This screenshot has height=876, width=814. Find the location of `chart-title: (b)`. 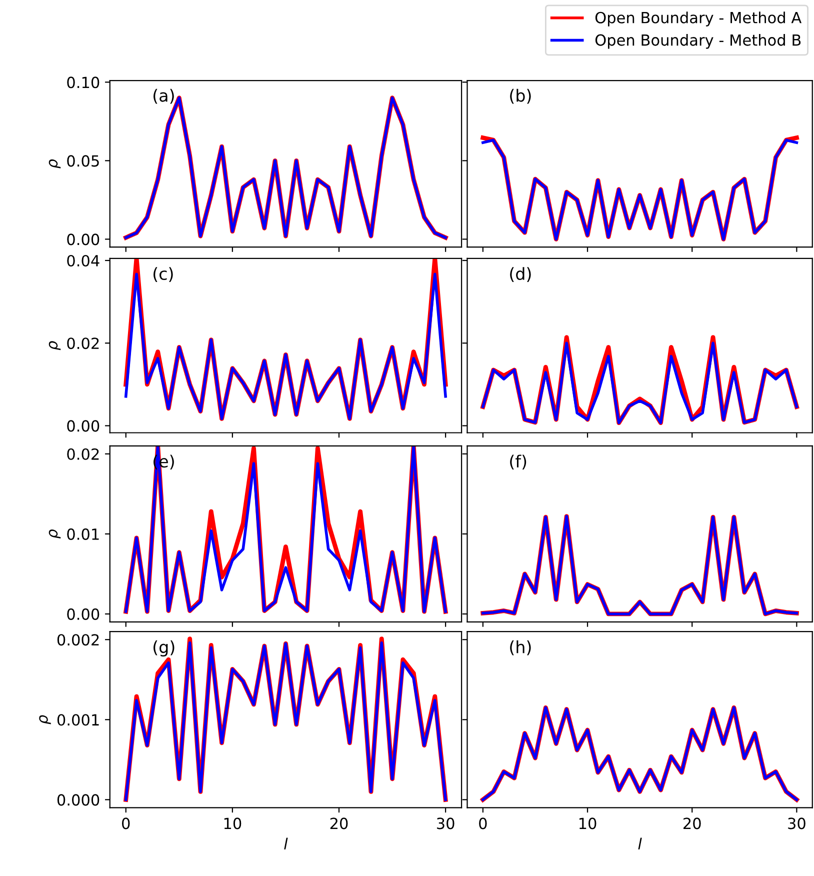

chart-title: (b) is located at coordinates (520, 96).